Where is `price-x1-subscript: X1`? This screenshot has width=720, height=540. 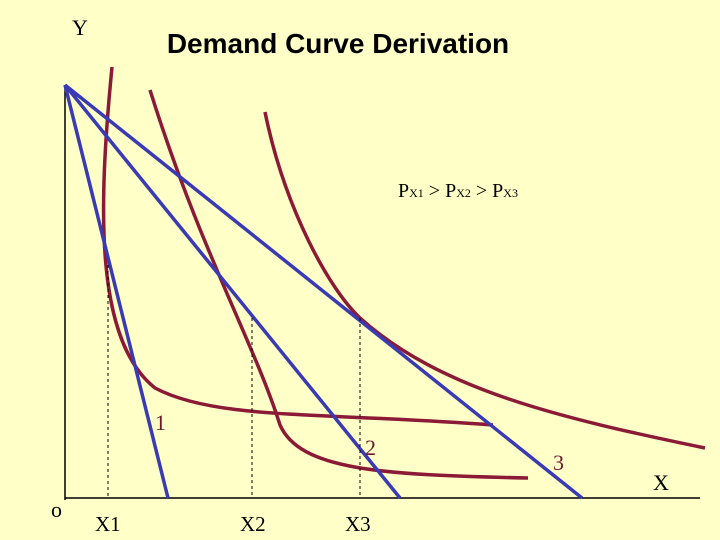 price-x1-subscript: X1 is located at coordinates (416, 193).